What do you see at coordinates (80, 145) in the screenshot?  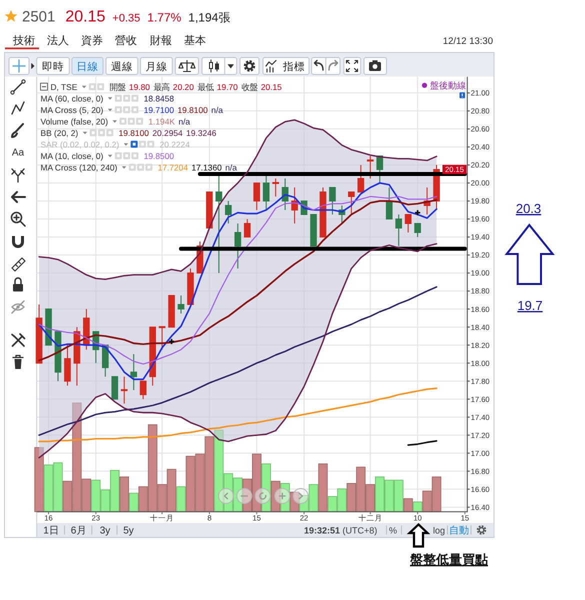 I see `annotation: SAR (0.02, 0.02, 0.2)` at bounding box center [80, 145].